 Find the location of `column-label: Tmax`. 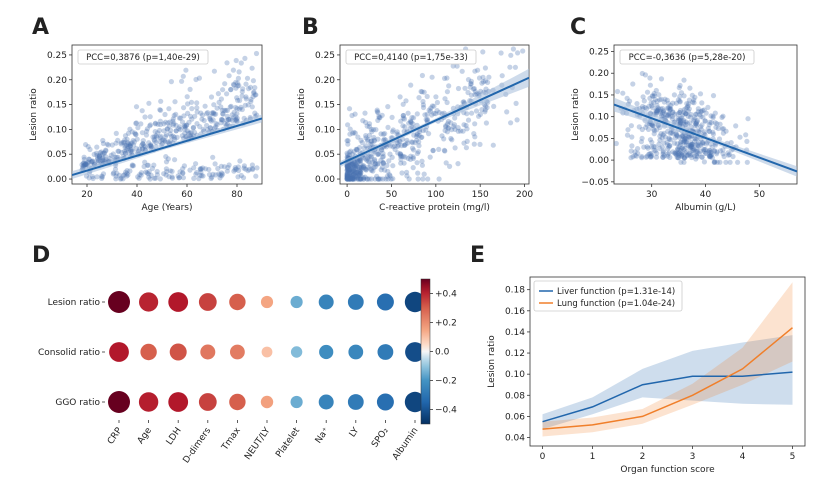

column-label: Tmax is located at coordinates (232, 439).